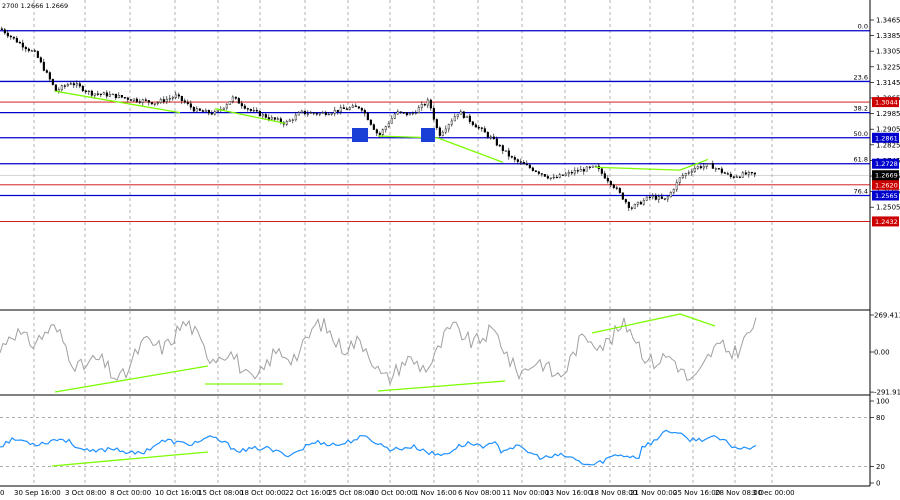 This screenshot has width=900, height=500. I want to click on time-label: 21 Nov 00:00, so click(653, 493).